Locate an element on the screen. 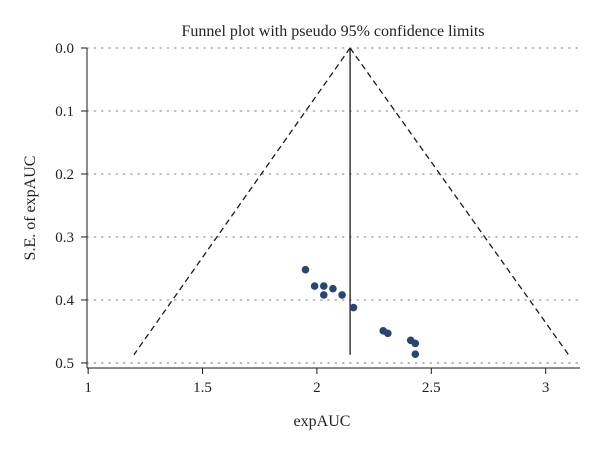 The height and width of the screenshot is (449, 600). x-axis-ticks: 1 1.5 2 2.5 3 is located at coordinates (316, 382).